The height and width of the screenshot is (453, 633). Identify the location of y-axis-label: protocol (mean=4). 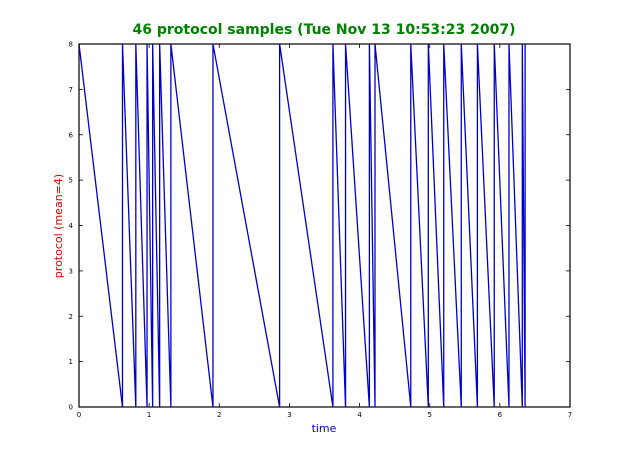
(58, 226).